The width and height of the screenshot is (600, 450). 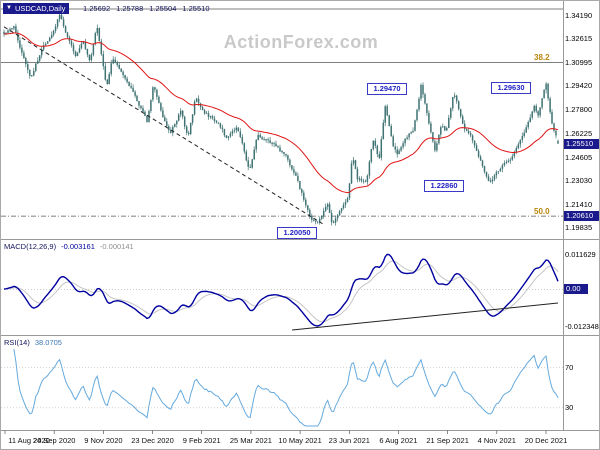 What do you see at coordinates (579, 86) in the screenshot?
I see `price-axis-label: 1.29420` at bounding box center [579, 86].